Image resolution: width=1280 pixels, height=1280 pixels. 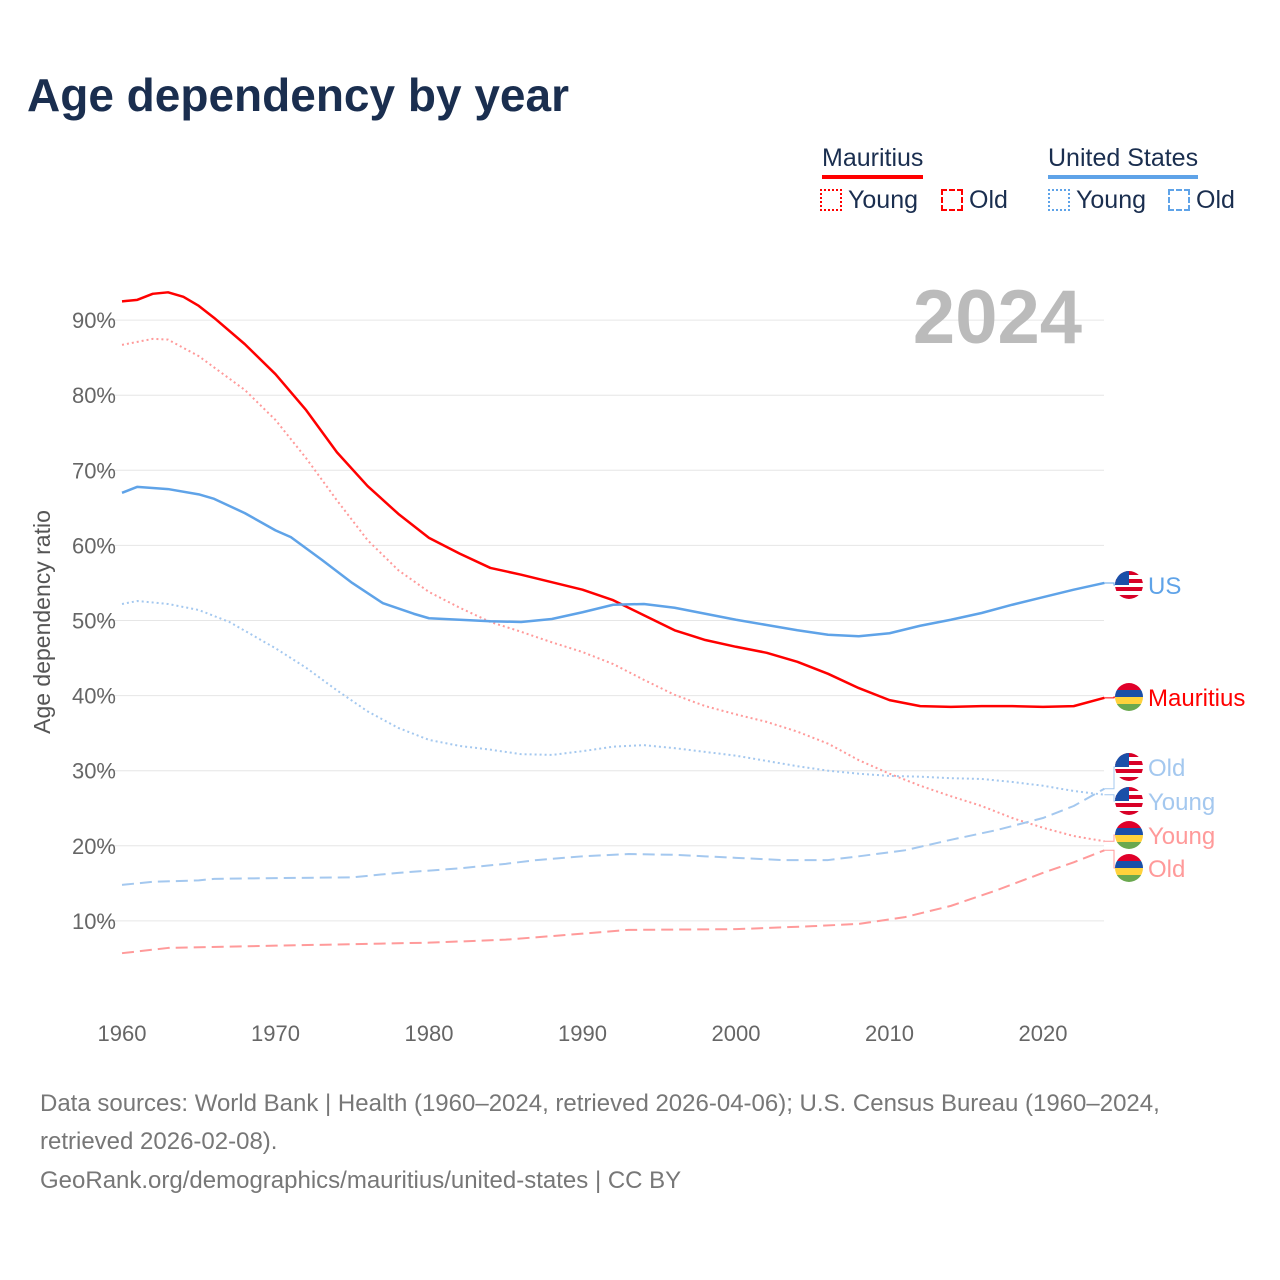 I want to click on x-tick-label: 1960, so click(x=122, y=1033).